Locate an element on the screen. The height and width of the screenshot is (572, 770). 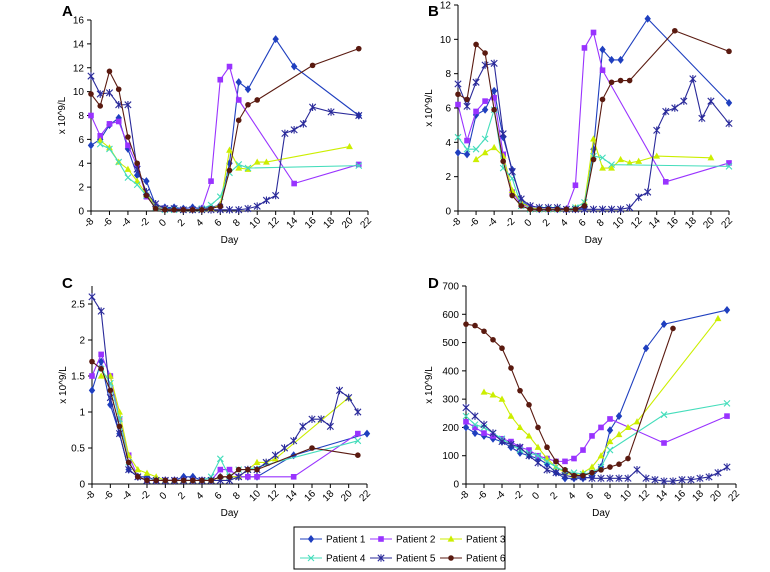
series-line is located at coordinates (225, 416).